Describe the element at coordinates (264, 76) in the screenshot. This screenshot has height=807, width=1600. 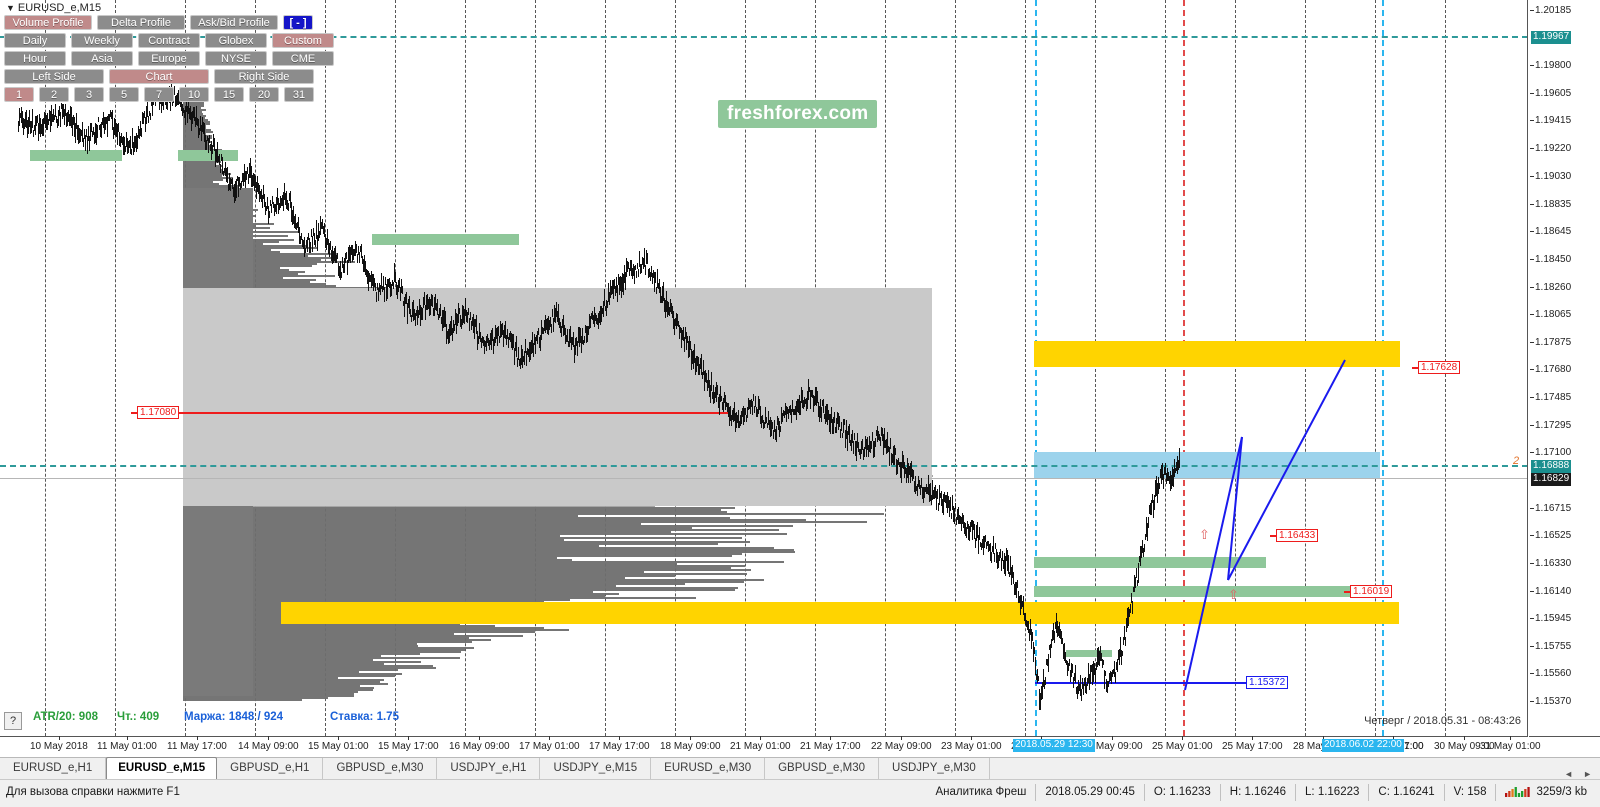
I see `vp-button-right-side: Right Side` at that location.